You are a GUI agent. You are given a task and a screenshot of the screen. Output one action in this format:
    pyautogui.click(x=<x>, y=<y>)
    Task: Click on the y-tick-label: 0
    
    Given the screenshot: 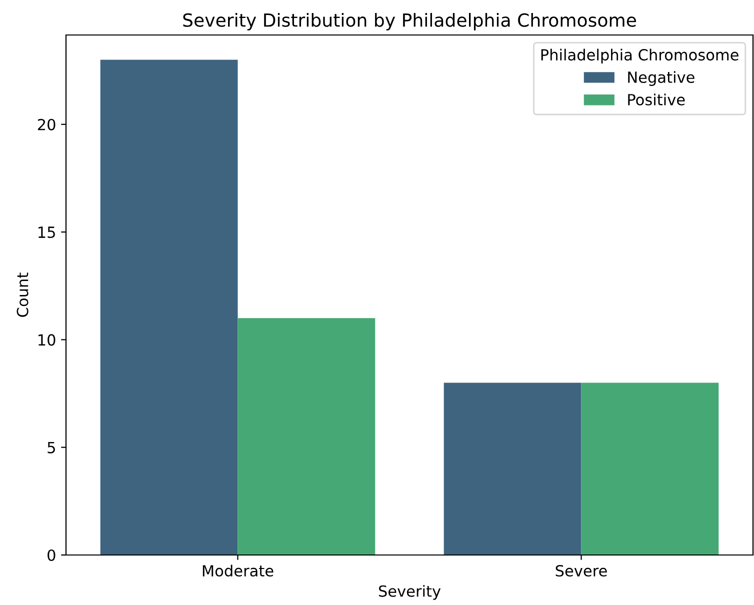 What is the action you would take?
    pyautogui.click(x=52, y=555)
    